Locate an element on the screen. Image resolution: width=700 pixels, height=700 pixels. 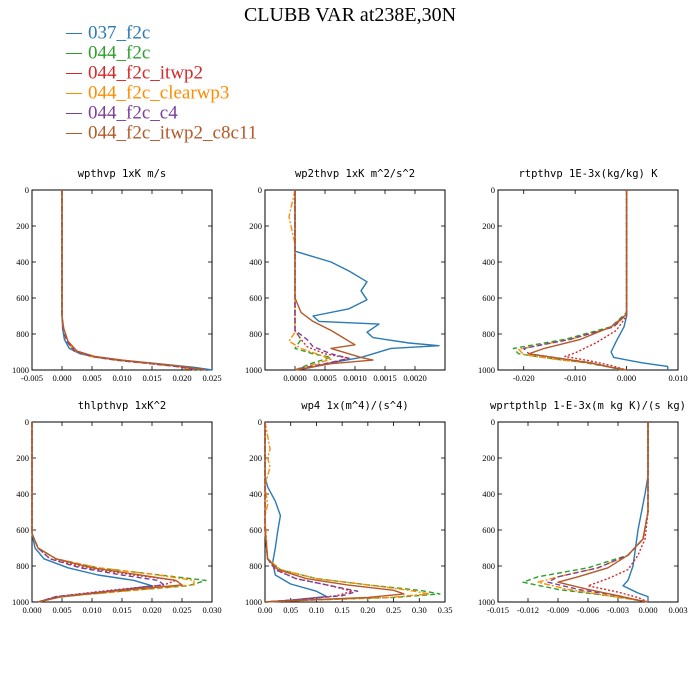
x-tick-label: 0.0000 is located at coordinates (294, 378).